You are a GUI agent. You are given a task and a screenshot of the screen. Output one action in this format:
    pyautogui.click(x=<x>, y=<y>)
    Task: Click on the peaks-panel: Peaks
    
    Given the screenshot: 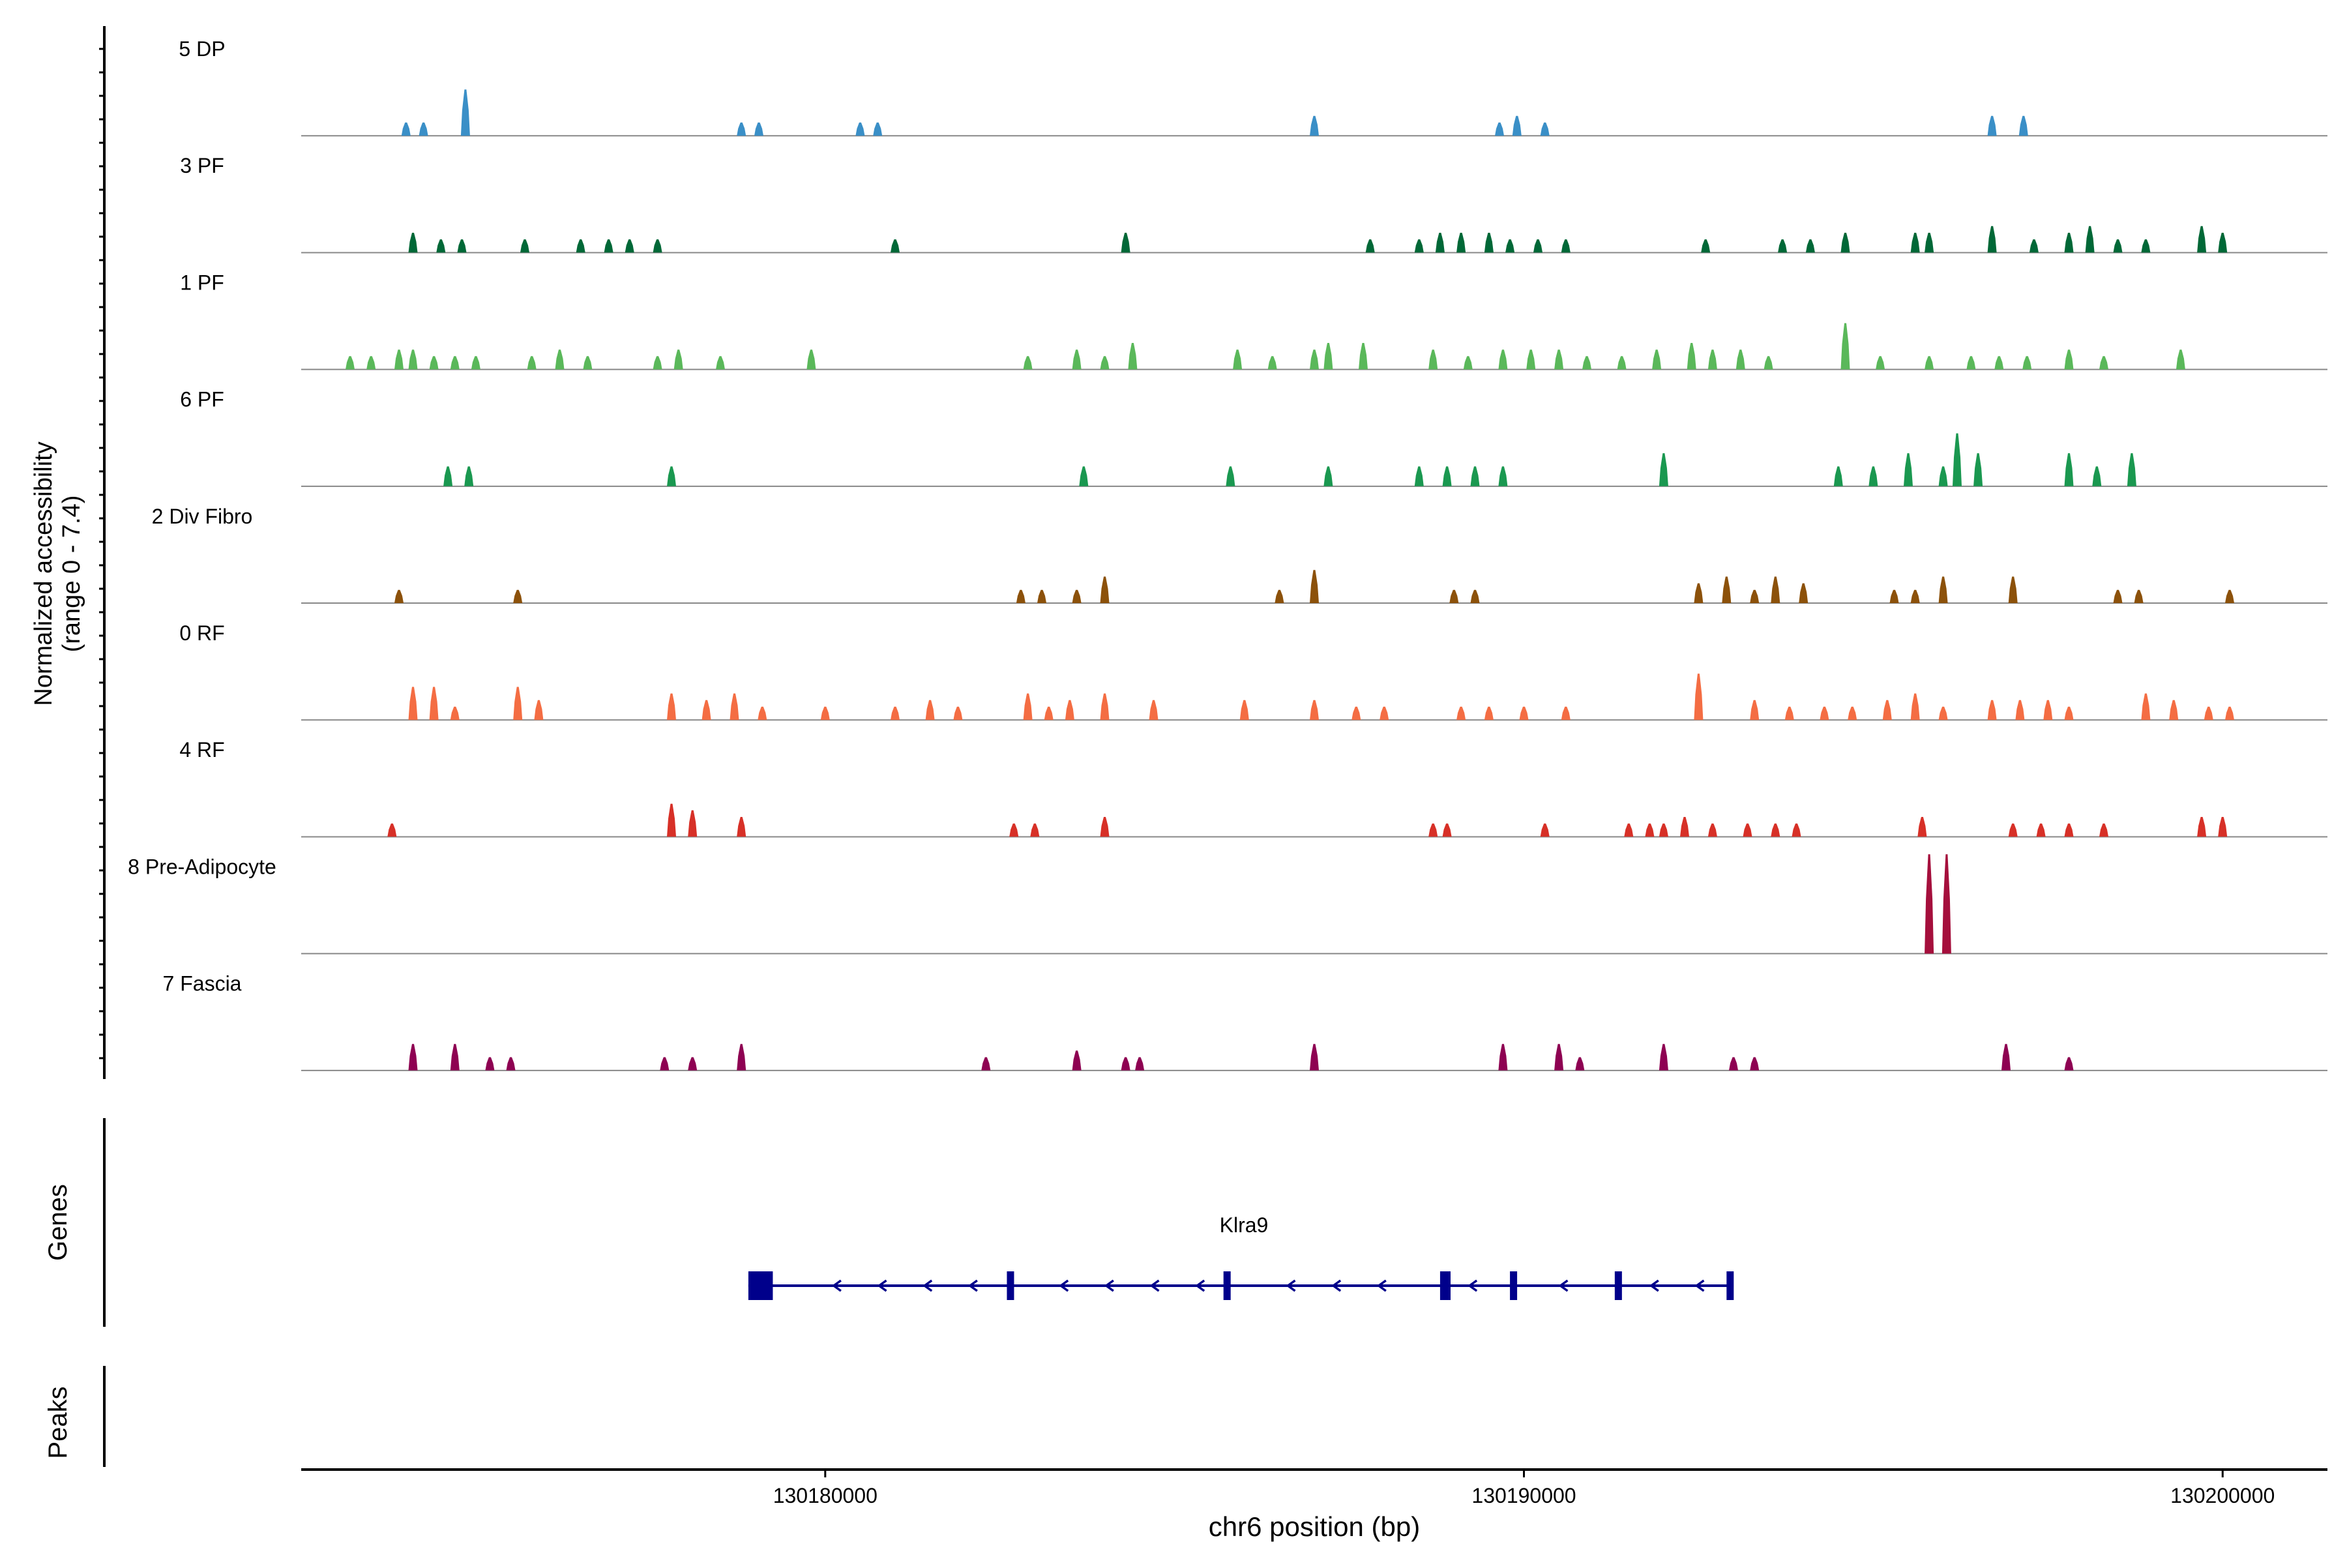 What is the action you would take?
    pyautogui.click(x=75, y=1417)
    